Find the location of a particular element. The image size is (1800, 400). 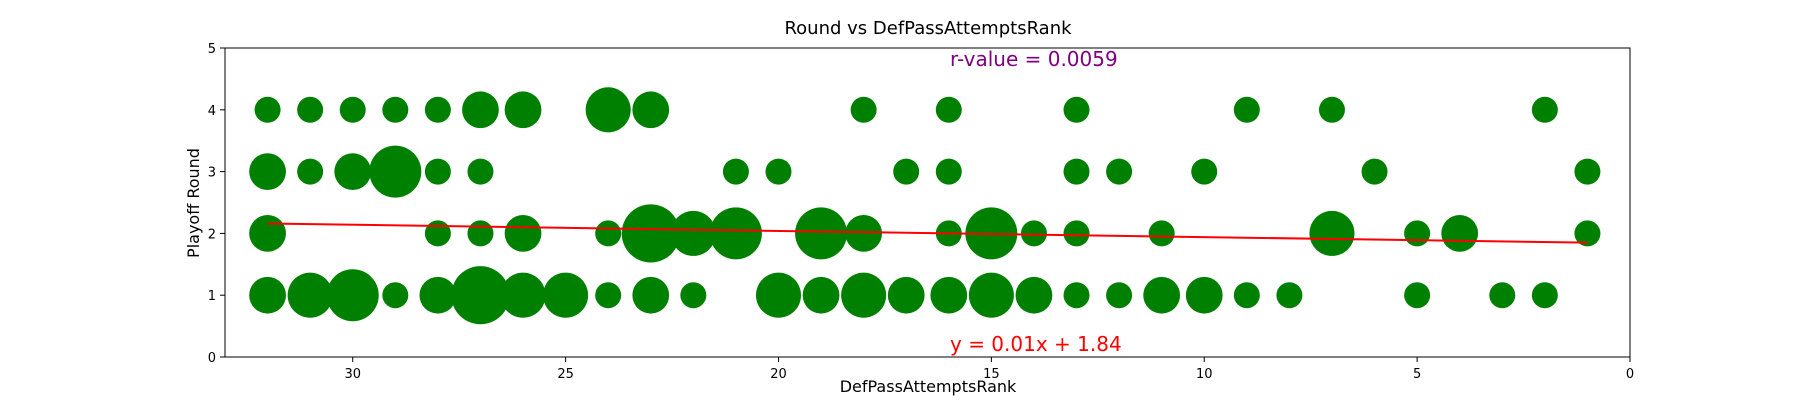

regression-line-layer is located at coordinates (927, 233).